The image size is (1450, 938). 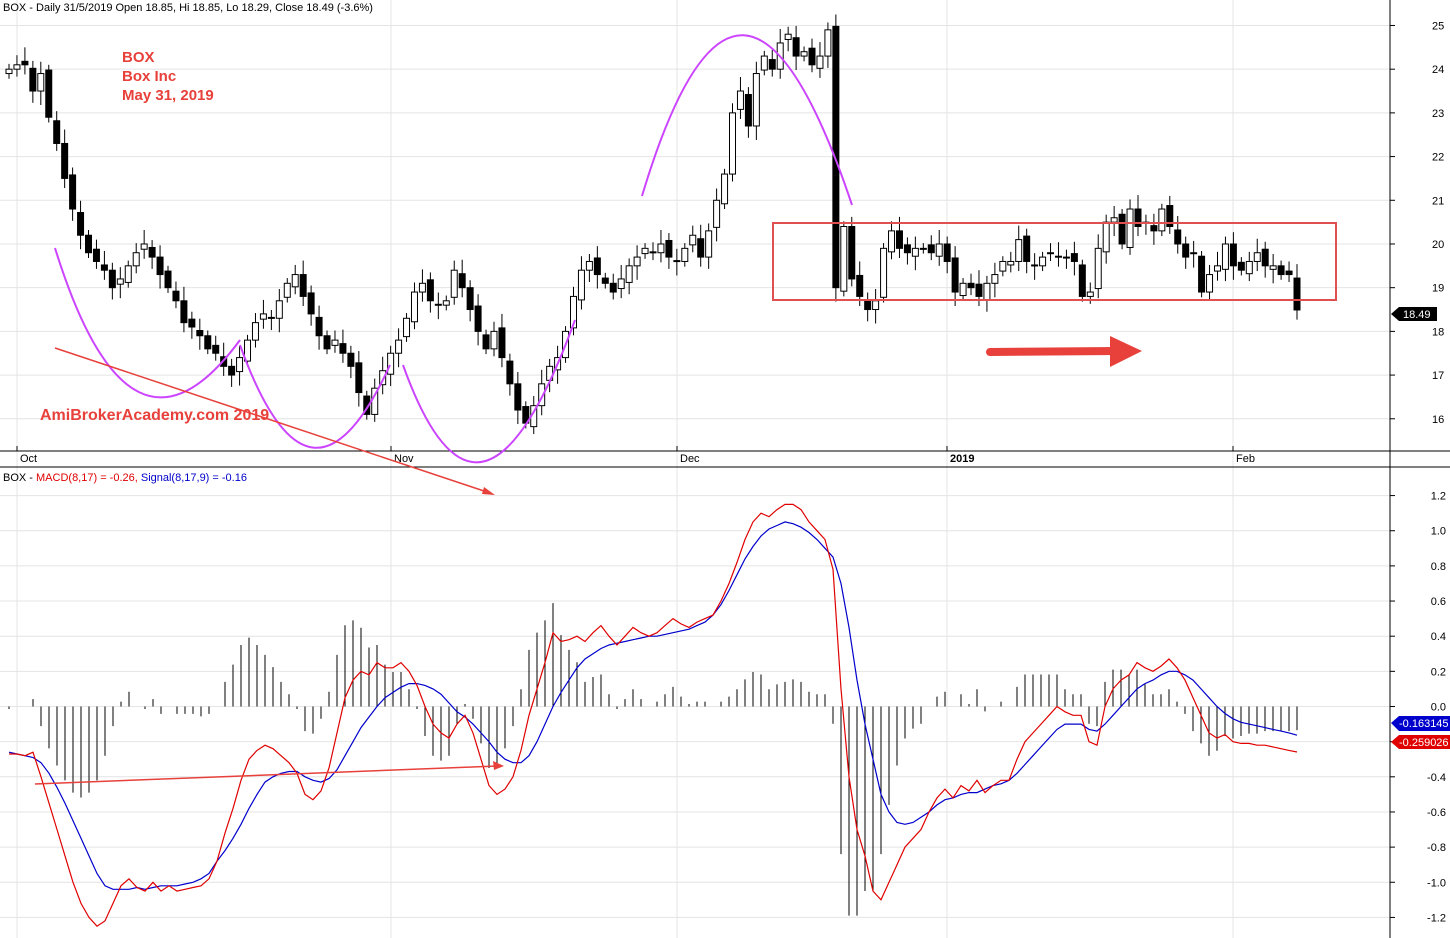 What do you see at coordinates (1420, 723) in the screenshot?
I see `signal-value-badge` at bounding box center [1420, 723].